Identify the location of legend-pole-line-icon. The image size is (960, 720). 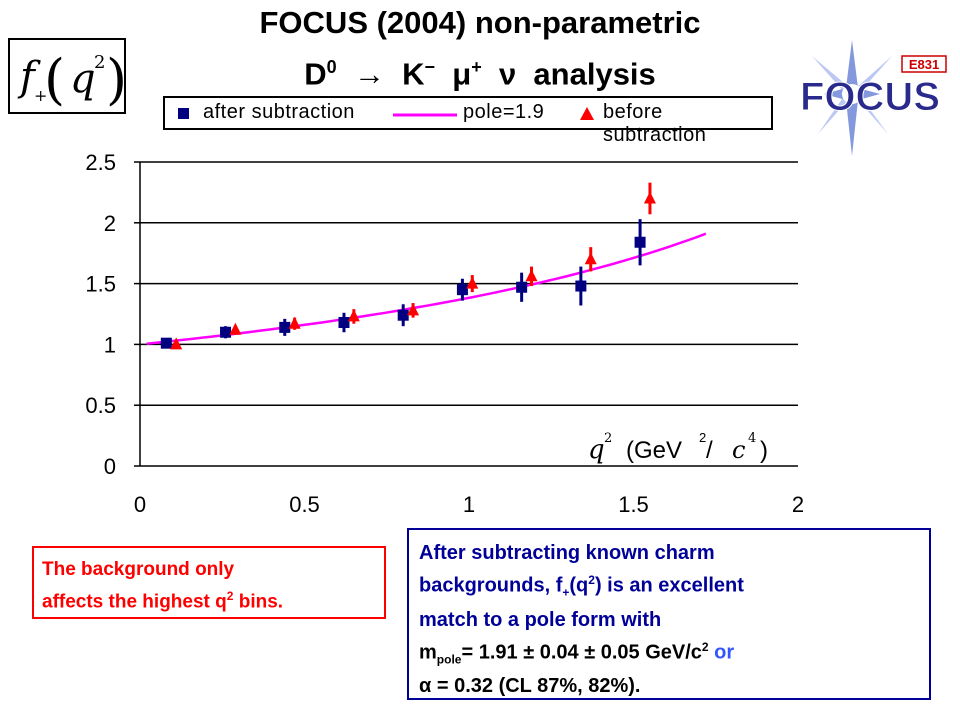
(425, 115).